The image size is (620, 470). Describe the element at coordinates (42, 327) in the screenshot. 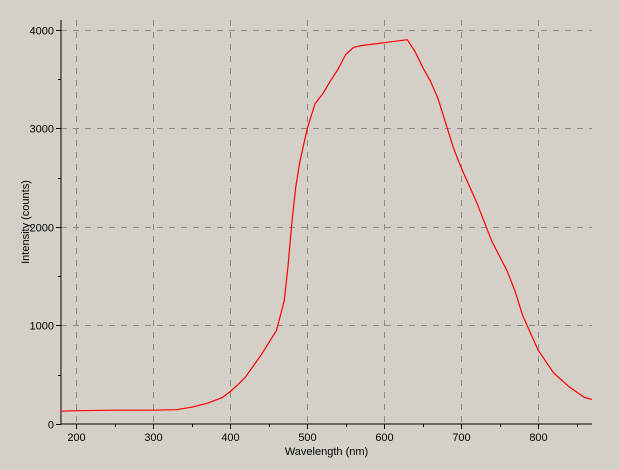

I see `y-tick-label: 1000` at that location.